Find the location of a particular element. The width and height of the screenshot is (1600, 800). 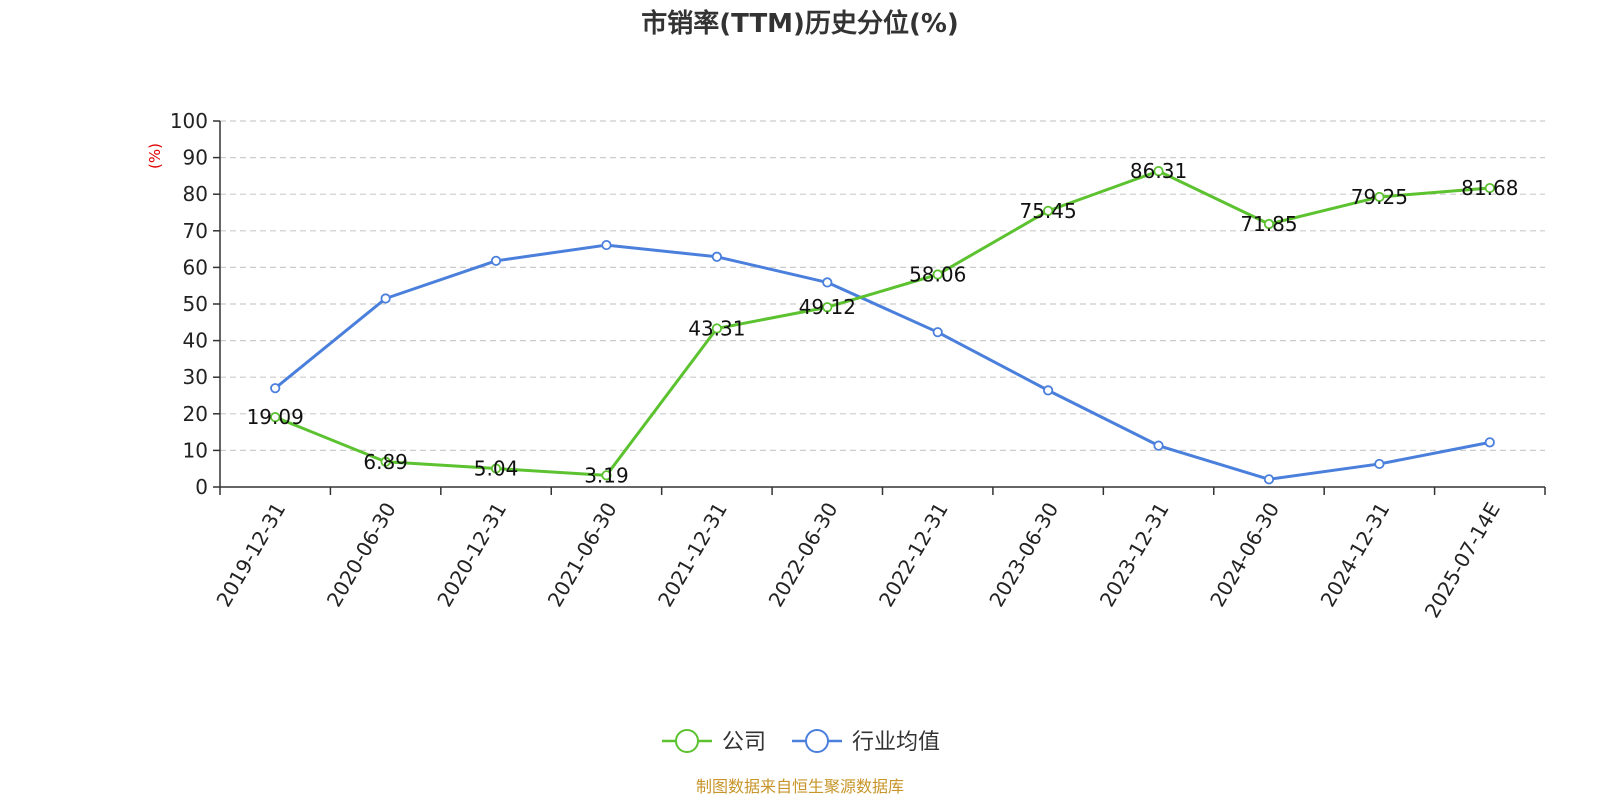

y-tick-label: 20 is located at coordinates (195, 414).